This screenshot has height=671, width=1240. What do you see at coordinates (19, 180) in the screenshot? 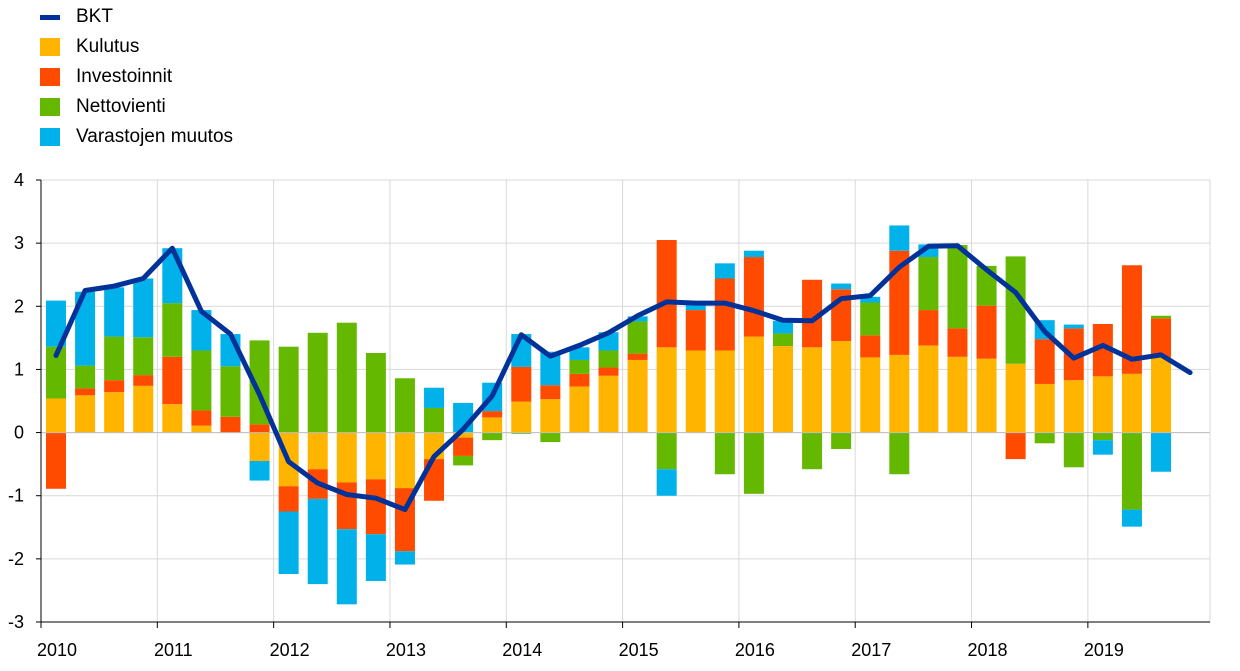
I see `y-tick-label: 4` at bounding box center [19, 180].